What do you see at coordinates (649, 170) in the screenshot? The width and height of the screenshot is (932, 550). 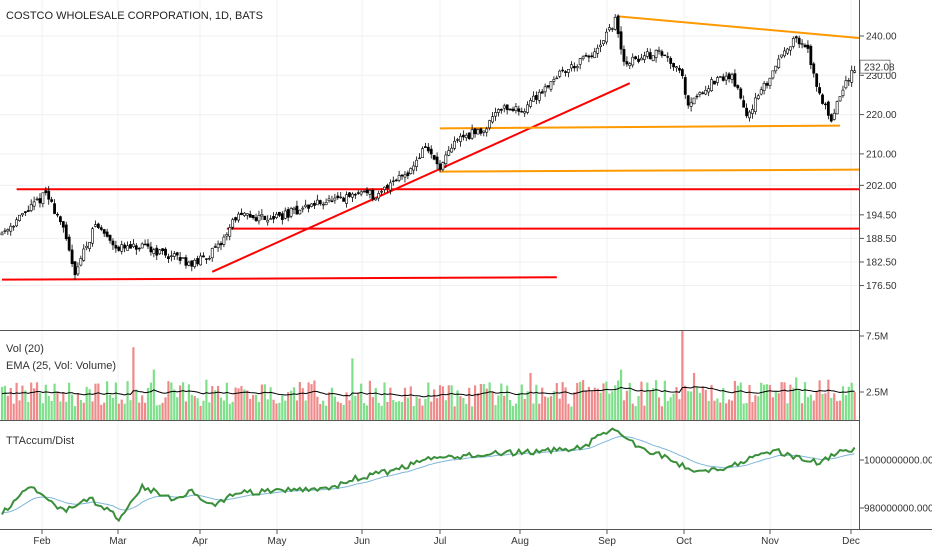 I see `trendline` at bounding box center [649, 170].